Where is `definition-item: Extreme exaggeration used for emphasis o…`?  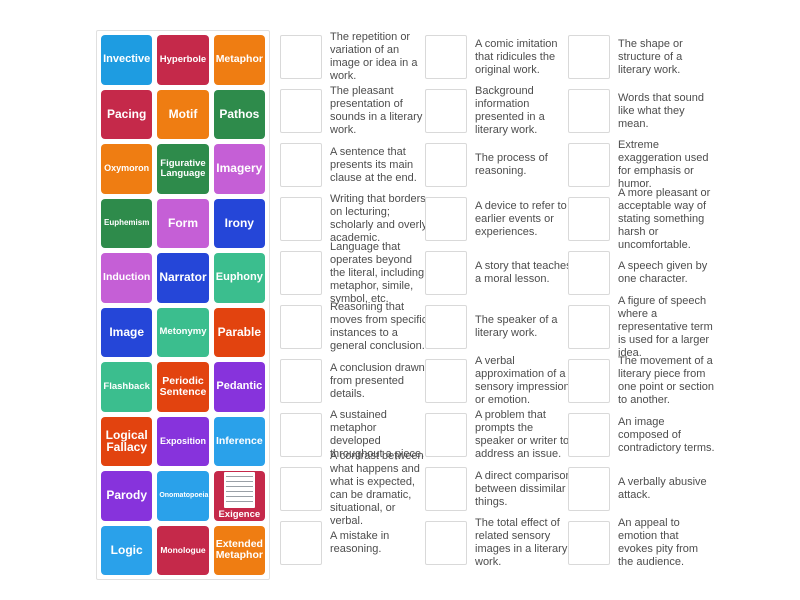
definition-item: Extreme exaggeration used for emphasis o… is located at coordinates (642, 165).